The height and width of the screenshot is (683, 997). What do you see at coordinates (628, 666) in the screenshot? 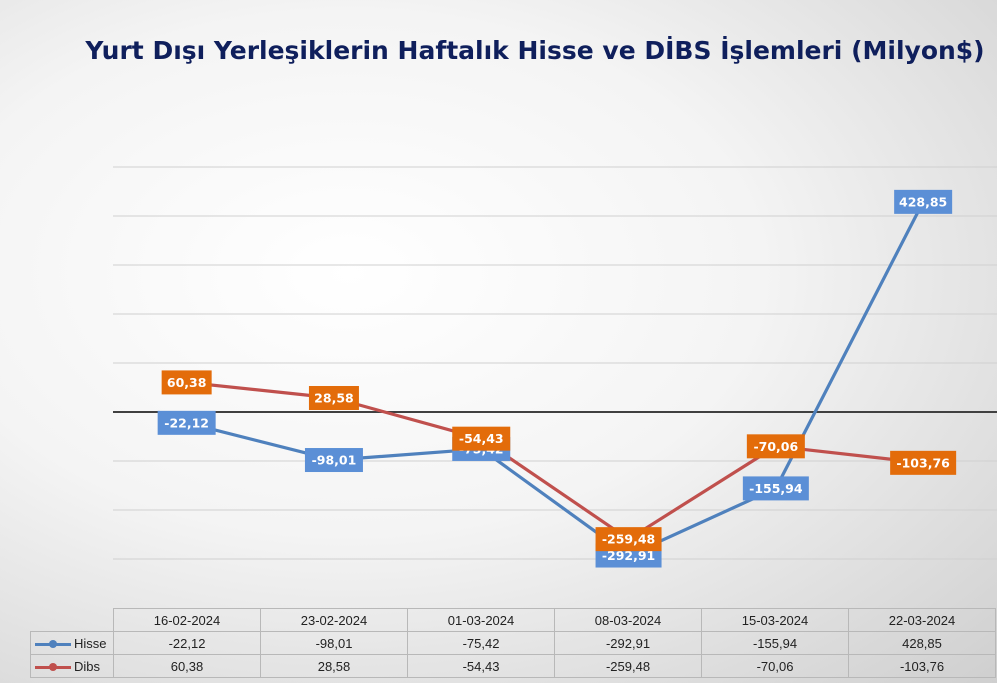
I see `table-cell: -259,48` at bounding box center [628, 666].